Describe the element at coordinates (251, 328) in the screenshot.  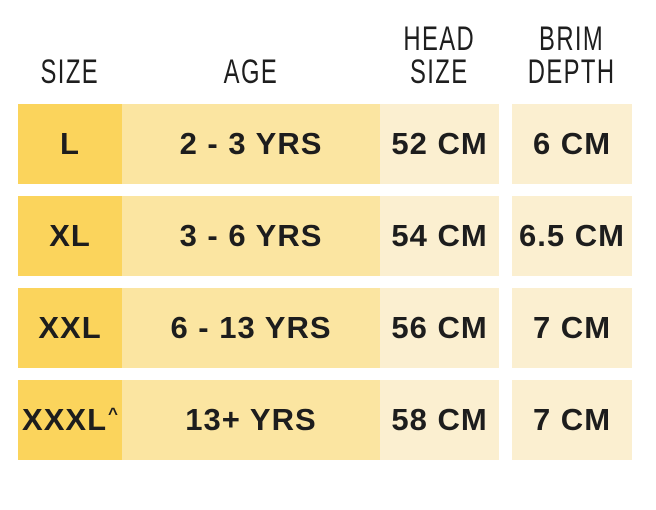
I see `age-cell: 6 - 13 YRS` at that location.